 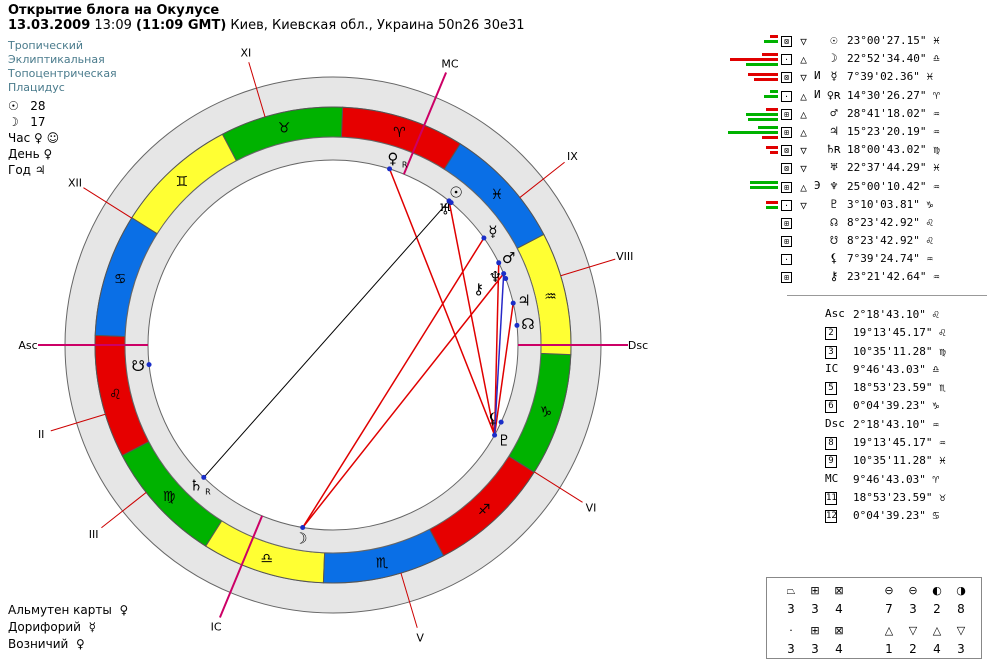 I want to click on aspect-count-cell: △ 4, so click(x=937, y=640).